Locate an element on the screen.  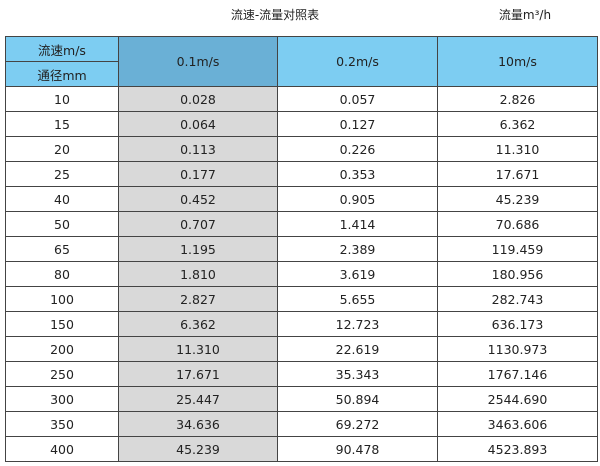
diameter-cell: 400 is located at coordinates (62, 449).